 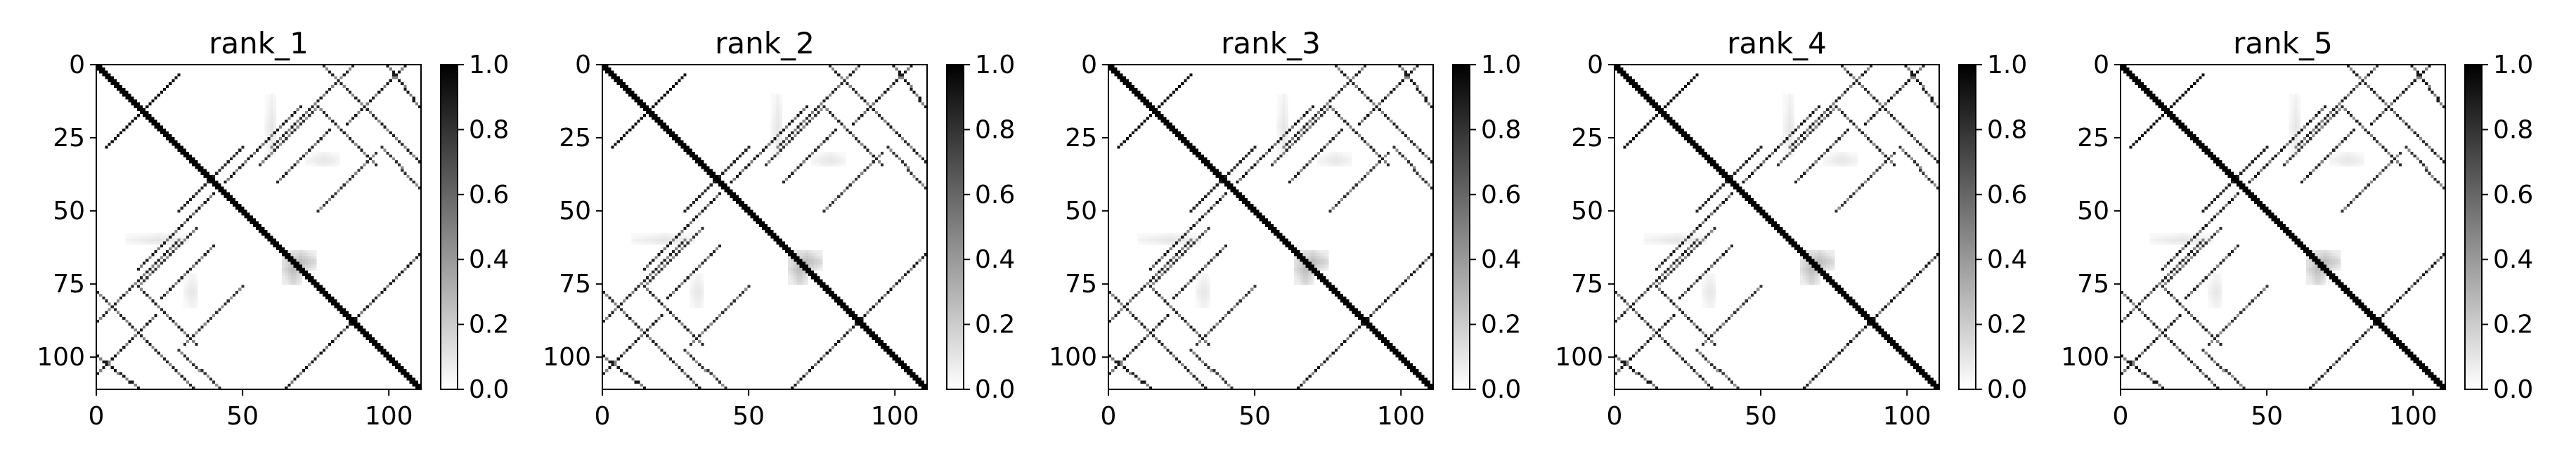 I want to click on panel-title: rank_3, so click(x=1271, y=43).